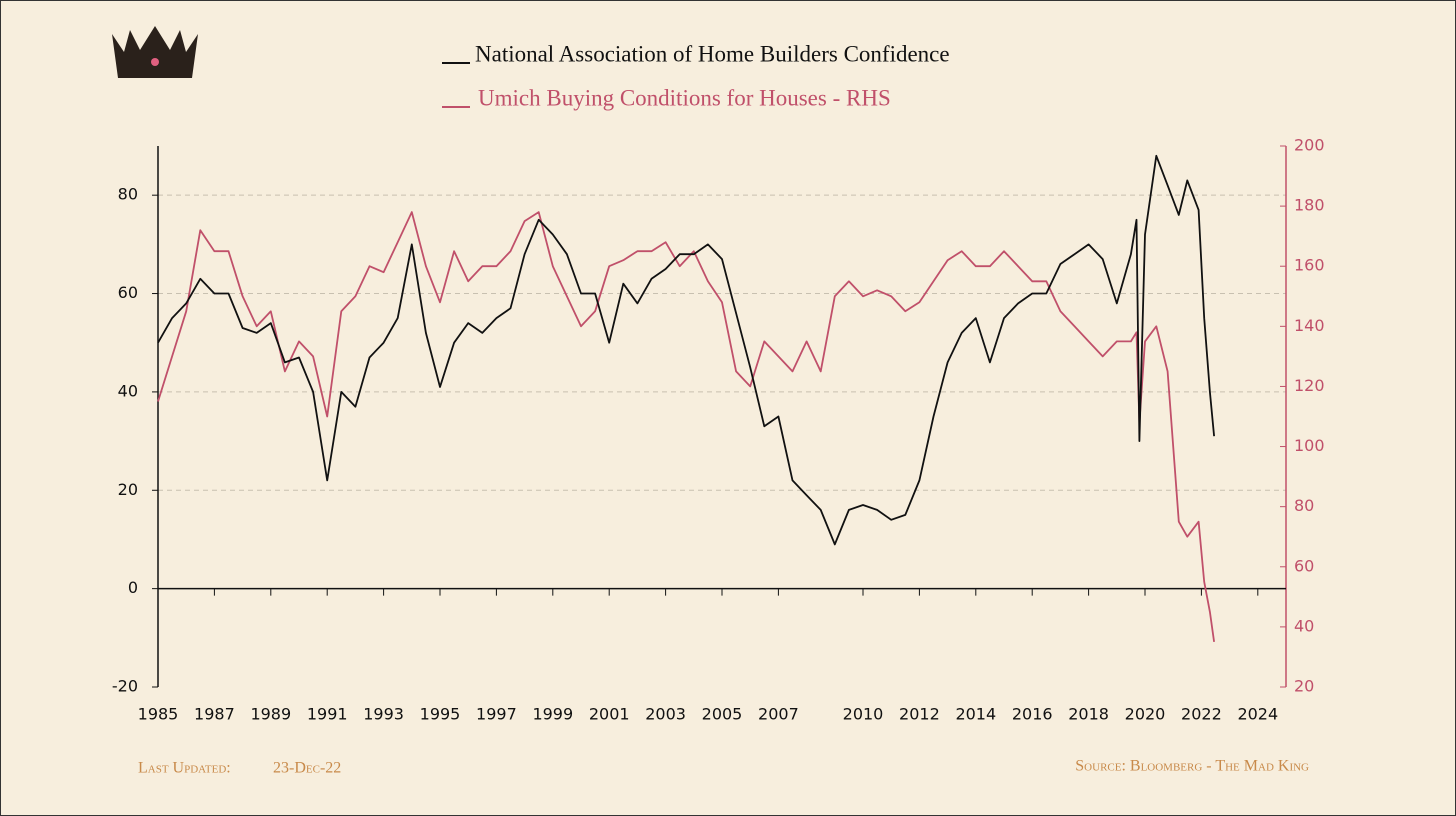 The width and height of the screenshot is (1456, 816). Describe the element at coordinates (684, 97) in the screenshot. I see `legend-label: Umich Buying Conditions for Houses - RHS` at that location.